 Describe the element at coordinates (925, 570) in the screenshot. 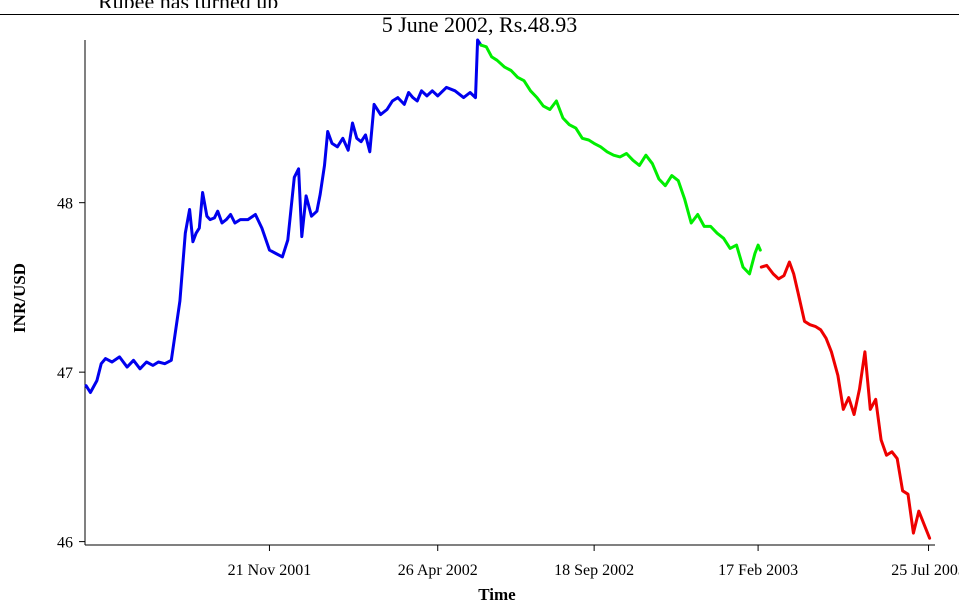

I see `x-tick-label: 25 Jul 2003` at that location.